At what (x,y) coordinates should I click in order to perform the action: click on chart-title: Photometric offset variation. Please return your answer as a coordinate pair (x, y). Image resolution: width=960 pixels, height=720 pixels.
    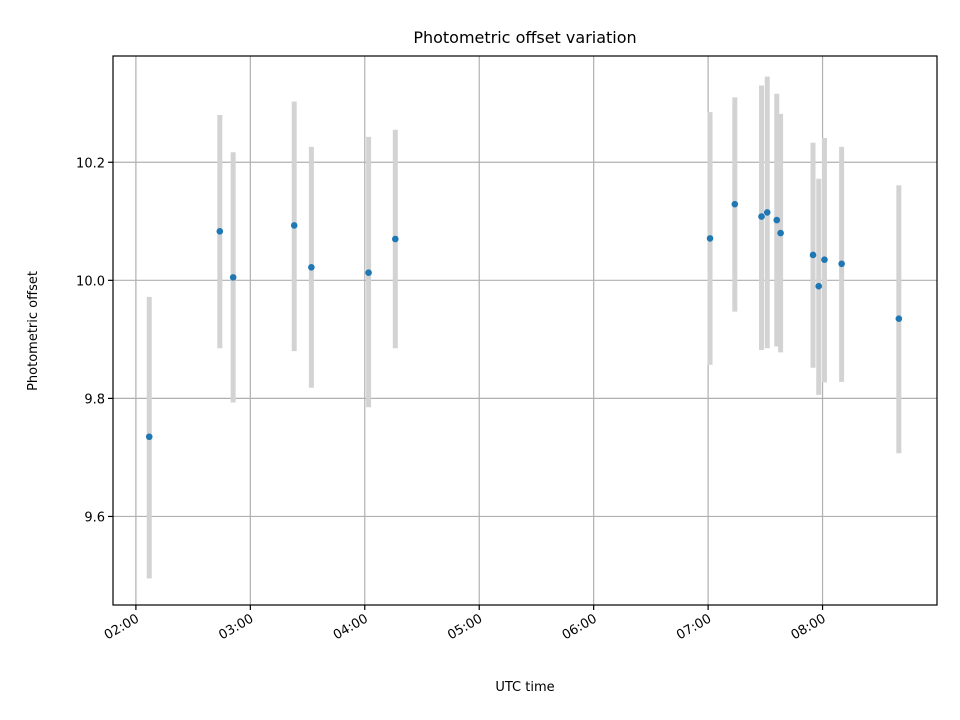
    Looking at the image, I should click on (524, 37).